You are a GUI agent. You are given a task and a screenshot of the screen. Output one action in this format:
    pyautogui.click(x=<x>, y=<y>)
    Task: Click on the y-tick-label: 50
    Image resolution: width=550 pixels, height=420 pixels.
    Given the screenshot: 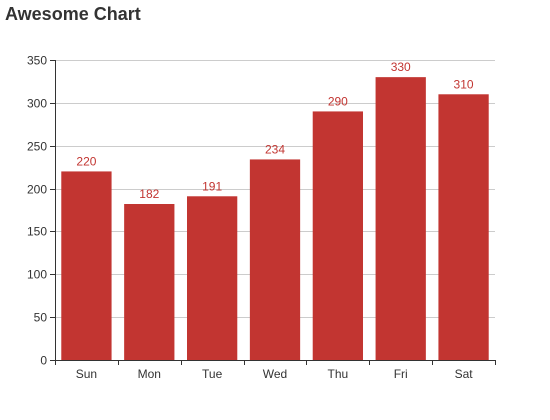 What is the action you would take?
    pyautogui.click(x=41, y=318)
    